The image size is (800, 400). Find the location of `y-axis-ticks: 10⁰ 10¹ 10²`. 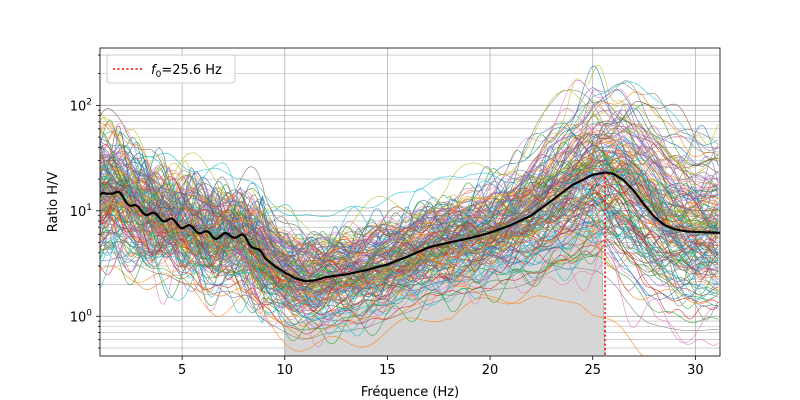

y-axis-ticks: 10⁰ 10¹ 10² is located at coordinates (85, 201).